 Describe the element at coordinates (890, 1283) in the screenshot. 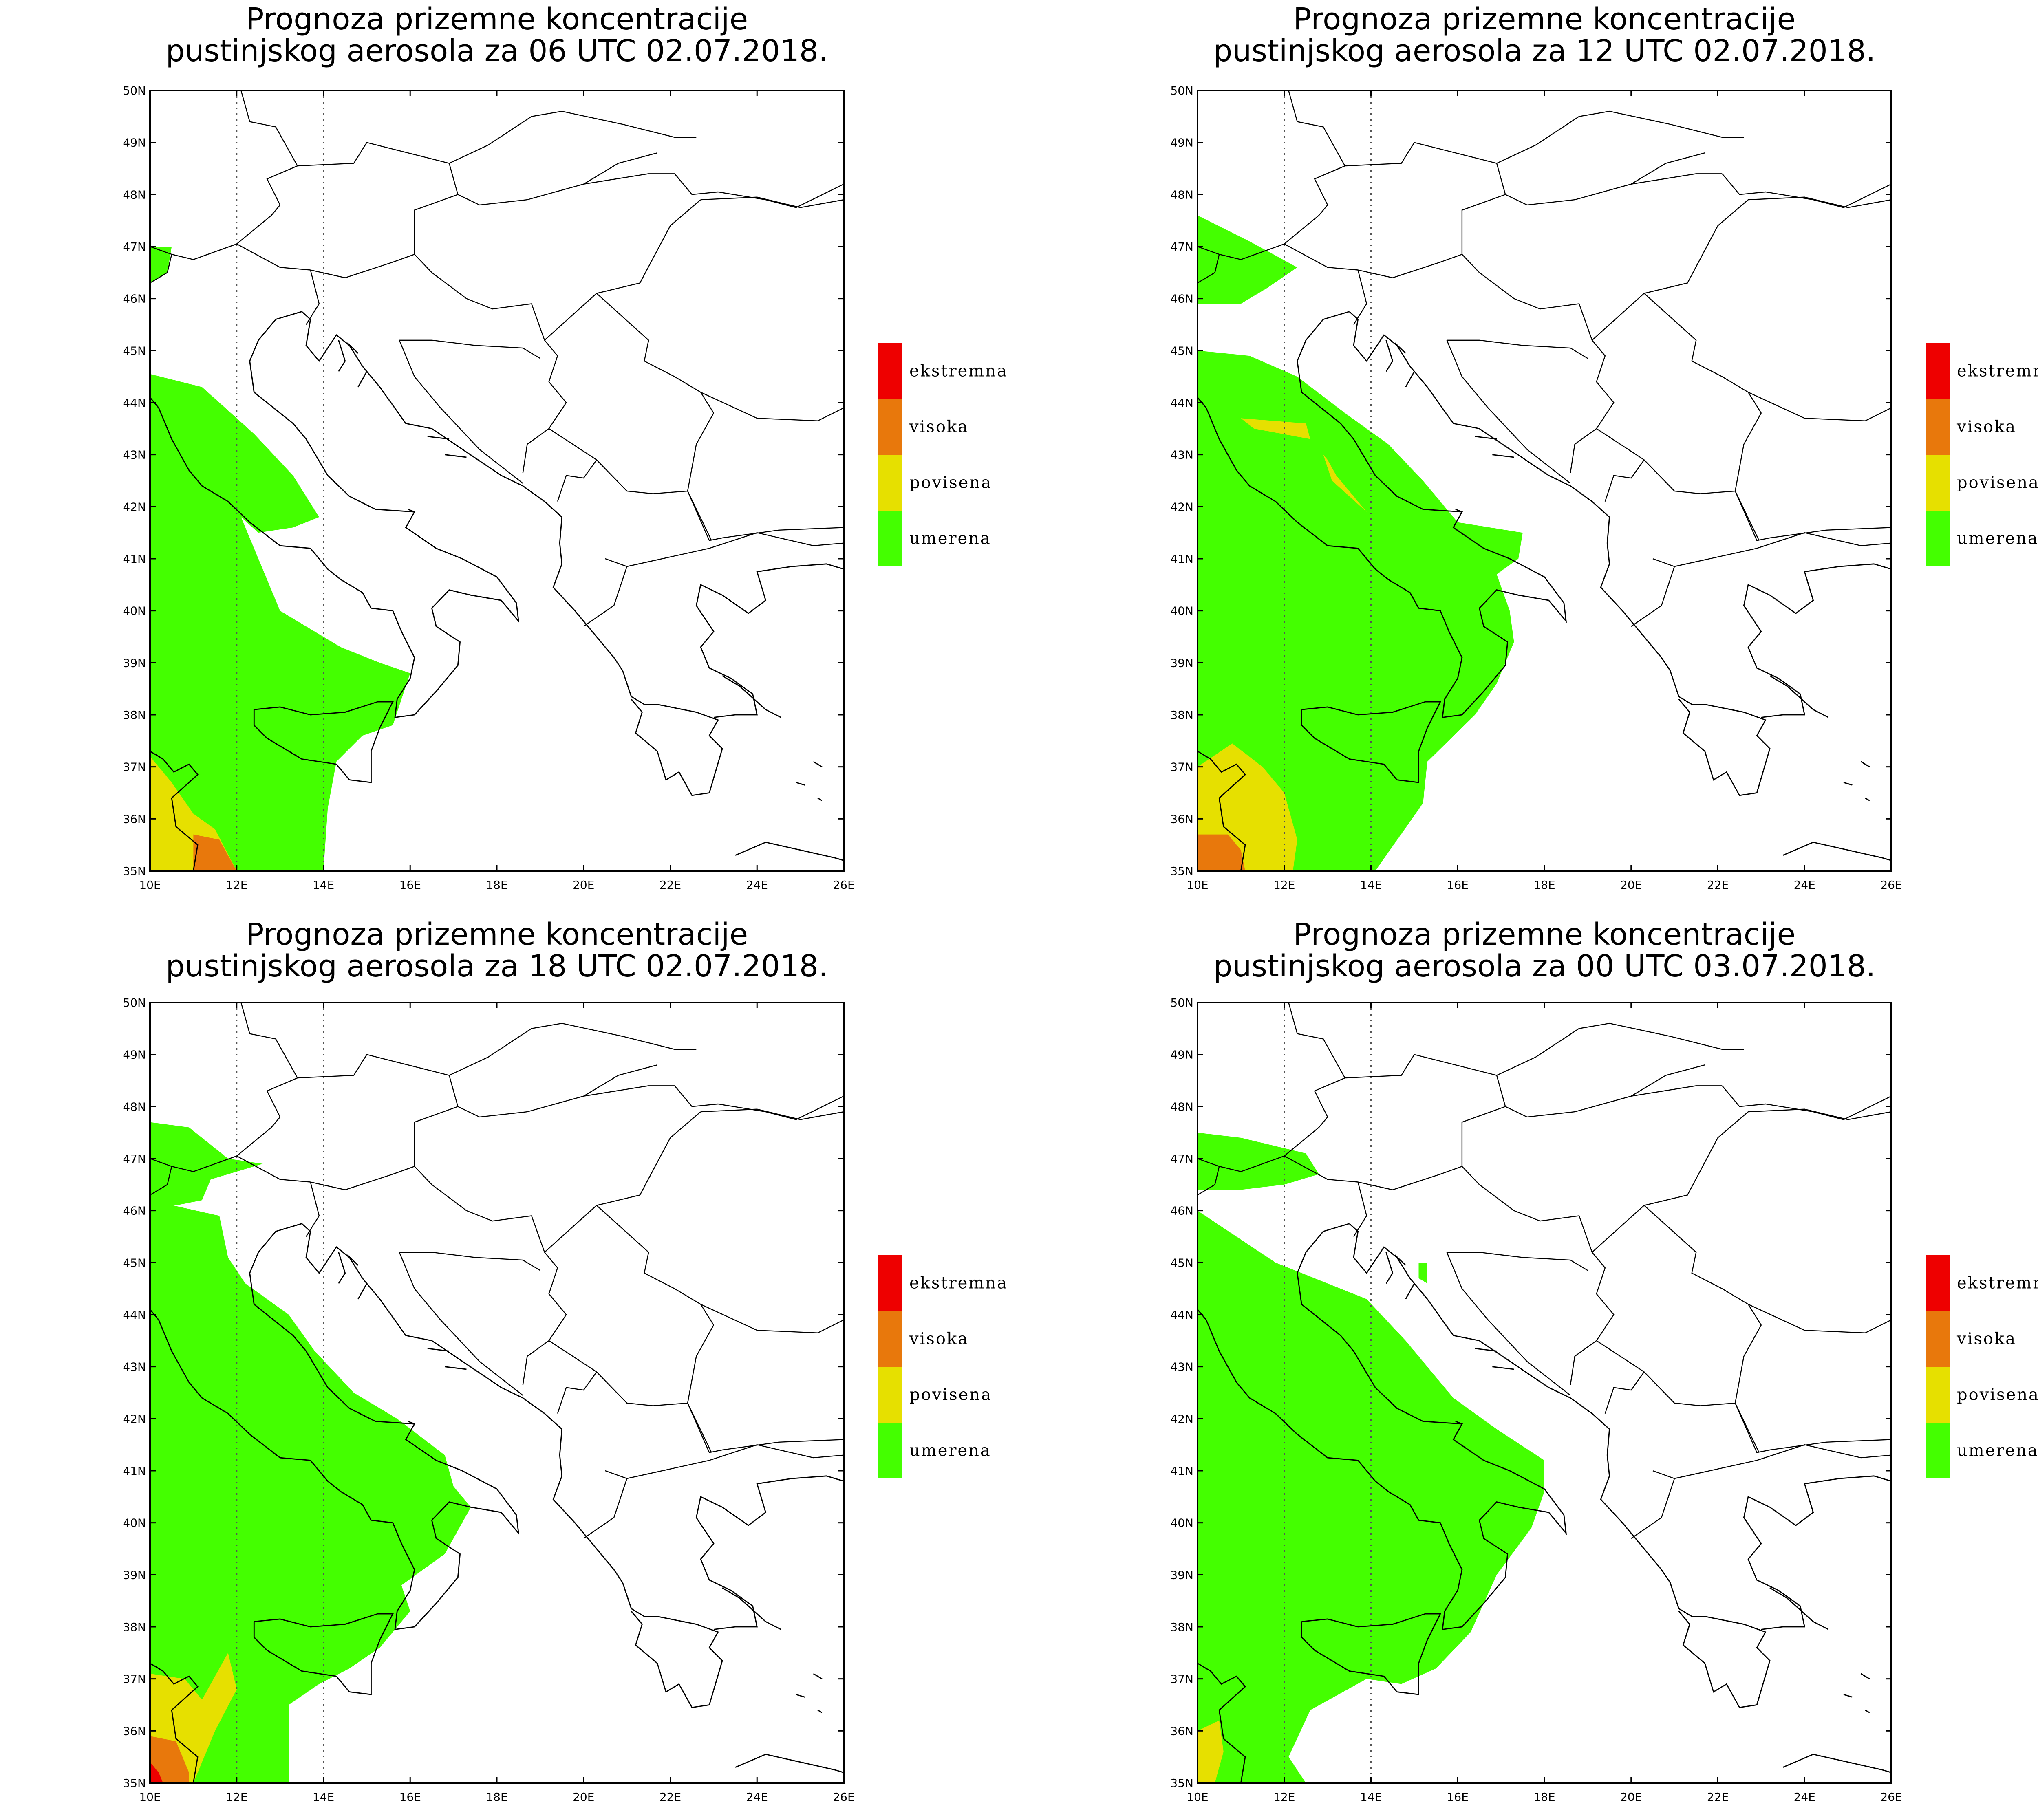

I see `legend-swatch-ekstremna` at that location.